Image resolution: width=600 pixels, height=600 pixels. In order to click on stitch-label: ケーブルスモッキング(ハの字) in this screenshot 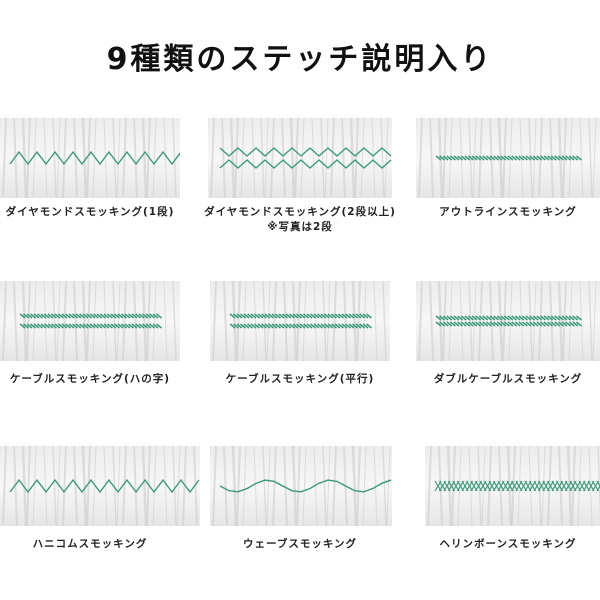, I will do `click(100, 379)`.